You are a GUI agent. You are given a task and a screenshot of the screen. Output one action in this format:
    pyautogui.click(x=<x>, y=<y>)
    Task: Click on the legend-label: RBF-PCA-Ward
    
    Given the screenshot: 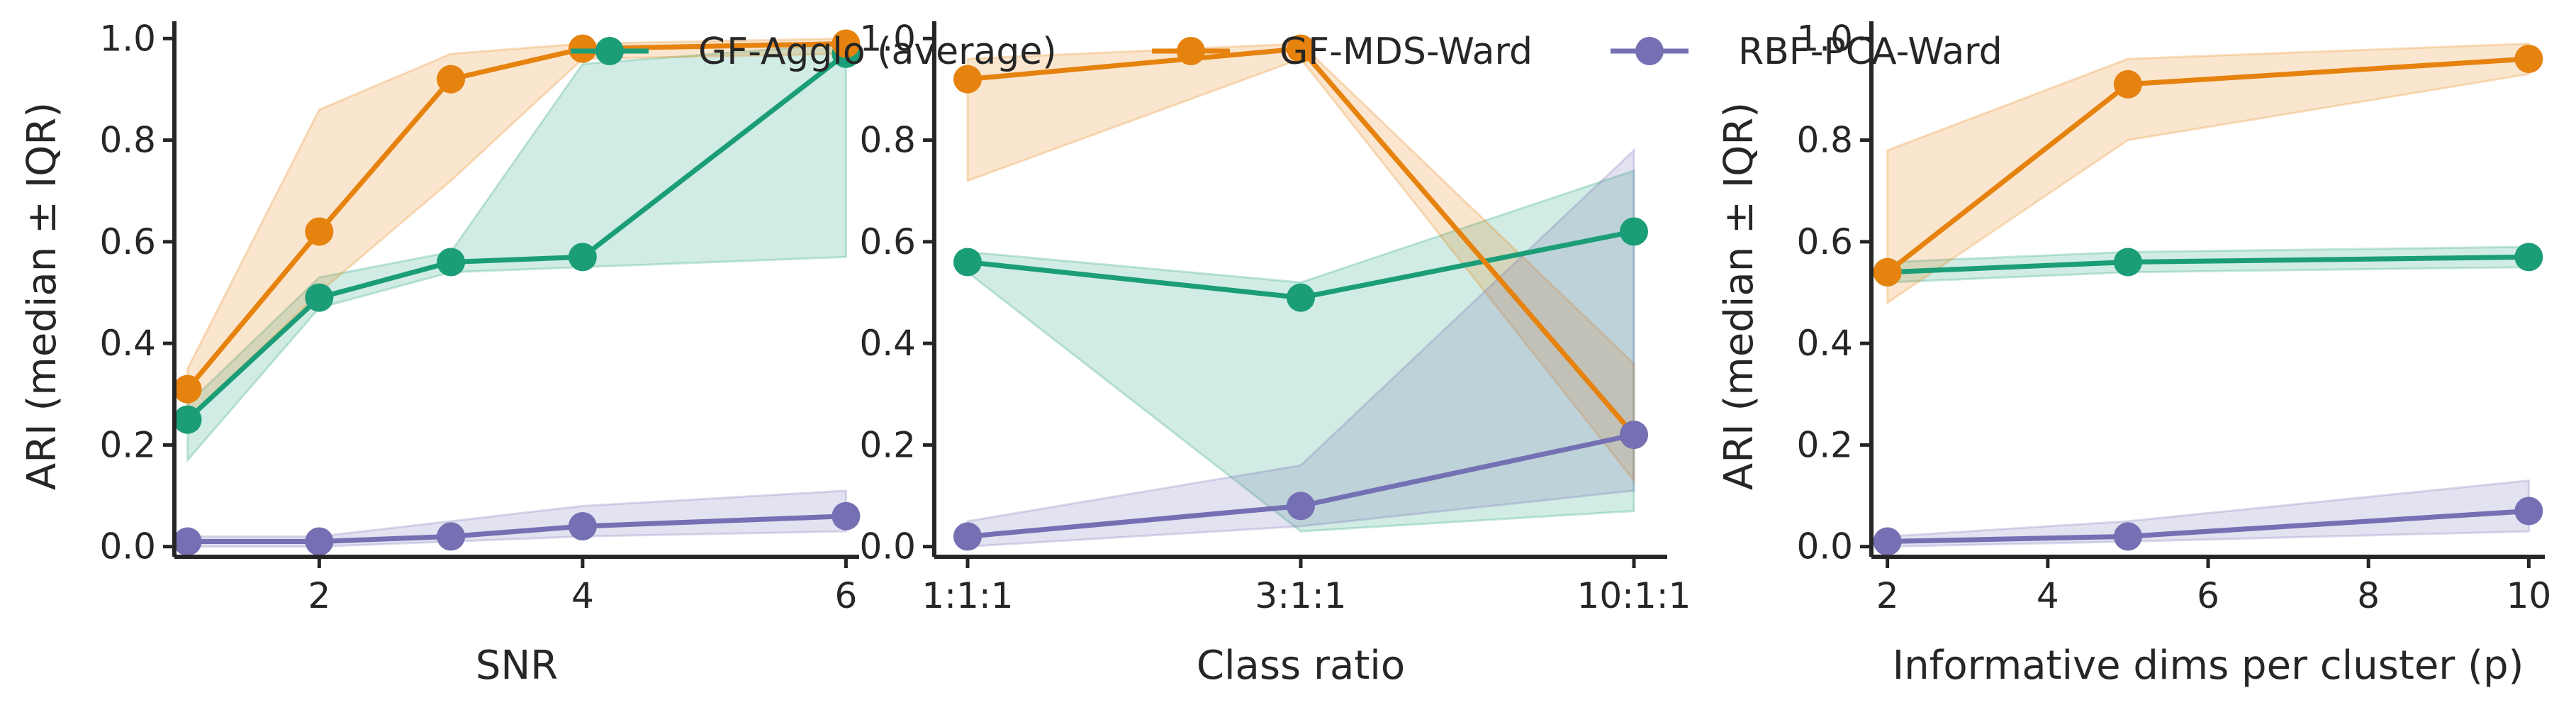 What is the action you would take?
    pyautogui.click(x=1870, y=51)
    